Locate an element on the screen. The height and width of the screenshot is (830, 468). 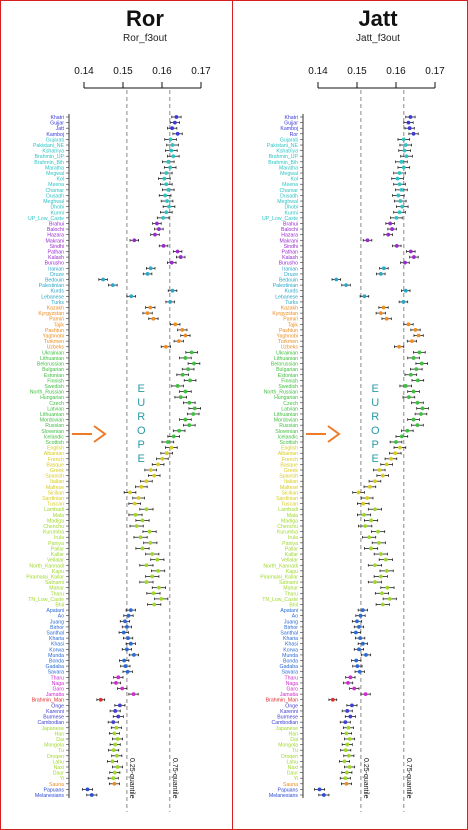
population-label: Munda is located at coordinates (290, 656).